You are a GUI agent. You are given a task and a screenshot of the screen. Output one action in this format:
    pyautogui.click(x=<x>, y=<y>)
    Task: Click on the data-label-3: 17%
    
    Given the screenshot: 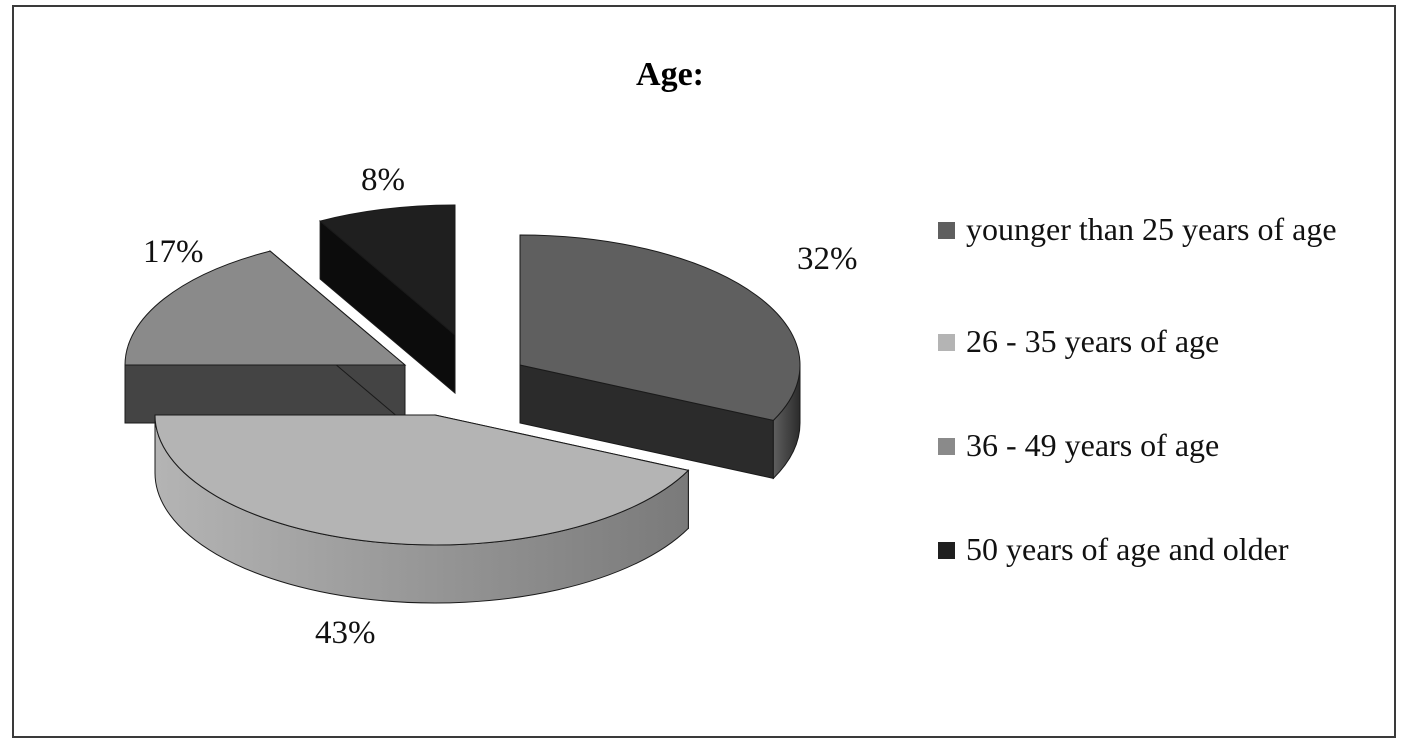 What is the action you would take?
    pyautogui.click(x=173, y=252)
    